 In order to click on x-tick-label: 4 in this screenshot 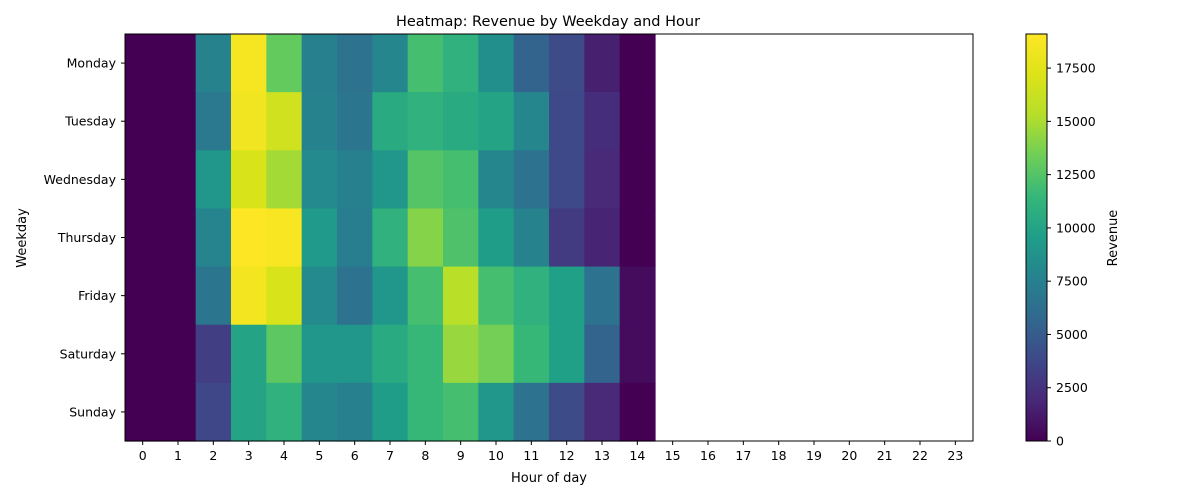, I will do `click(284, 455)`.